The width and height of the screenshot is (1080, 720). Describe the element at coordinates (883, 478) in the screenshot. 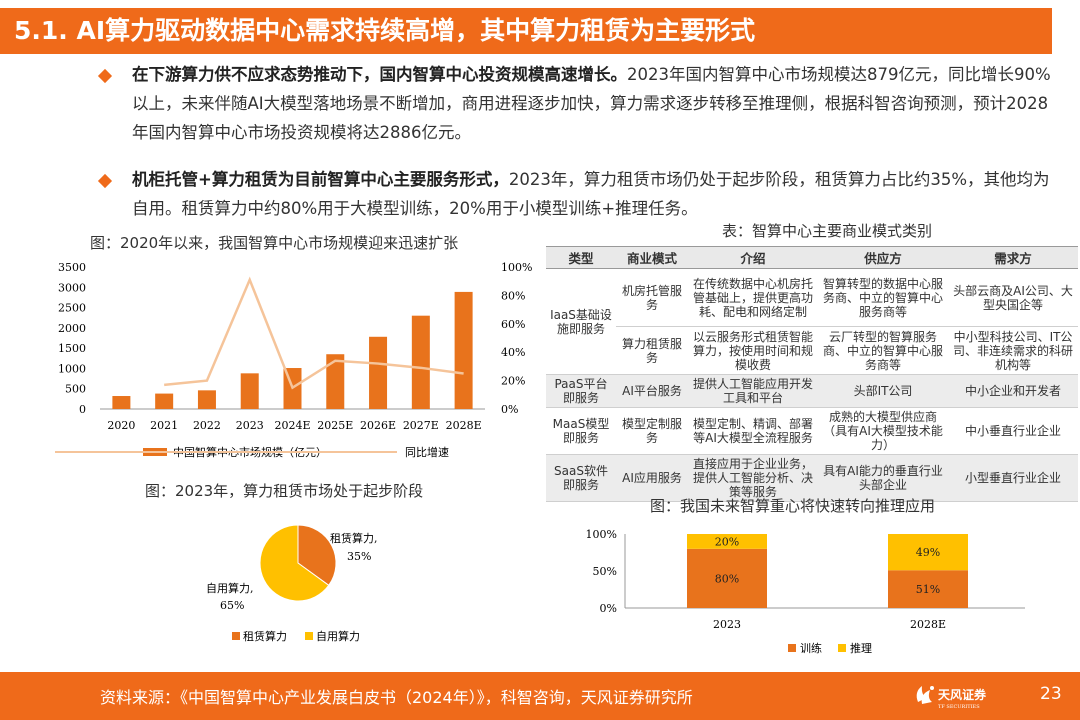

I see `cell-supplier: 具有AI能力的垂直行业头部企业` at that location.